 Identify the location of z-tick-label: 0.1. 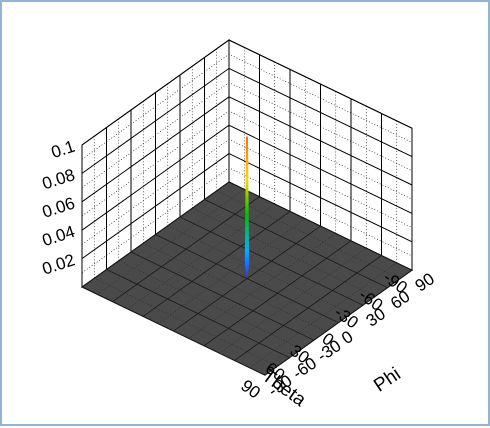
(63, 149).